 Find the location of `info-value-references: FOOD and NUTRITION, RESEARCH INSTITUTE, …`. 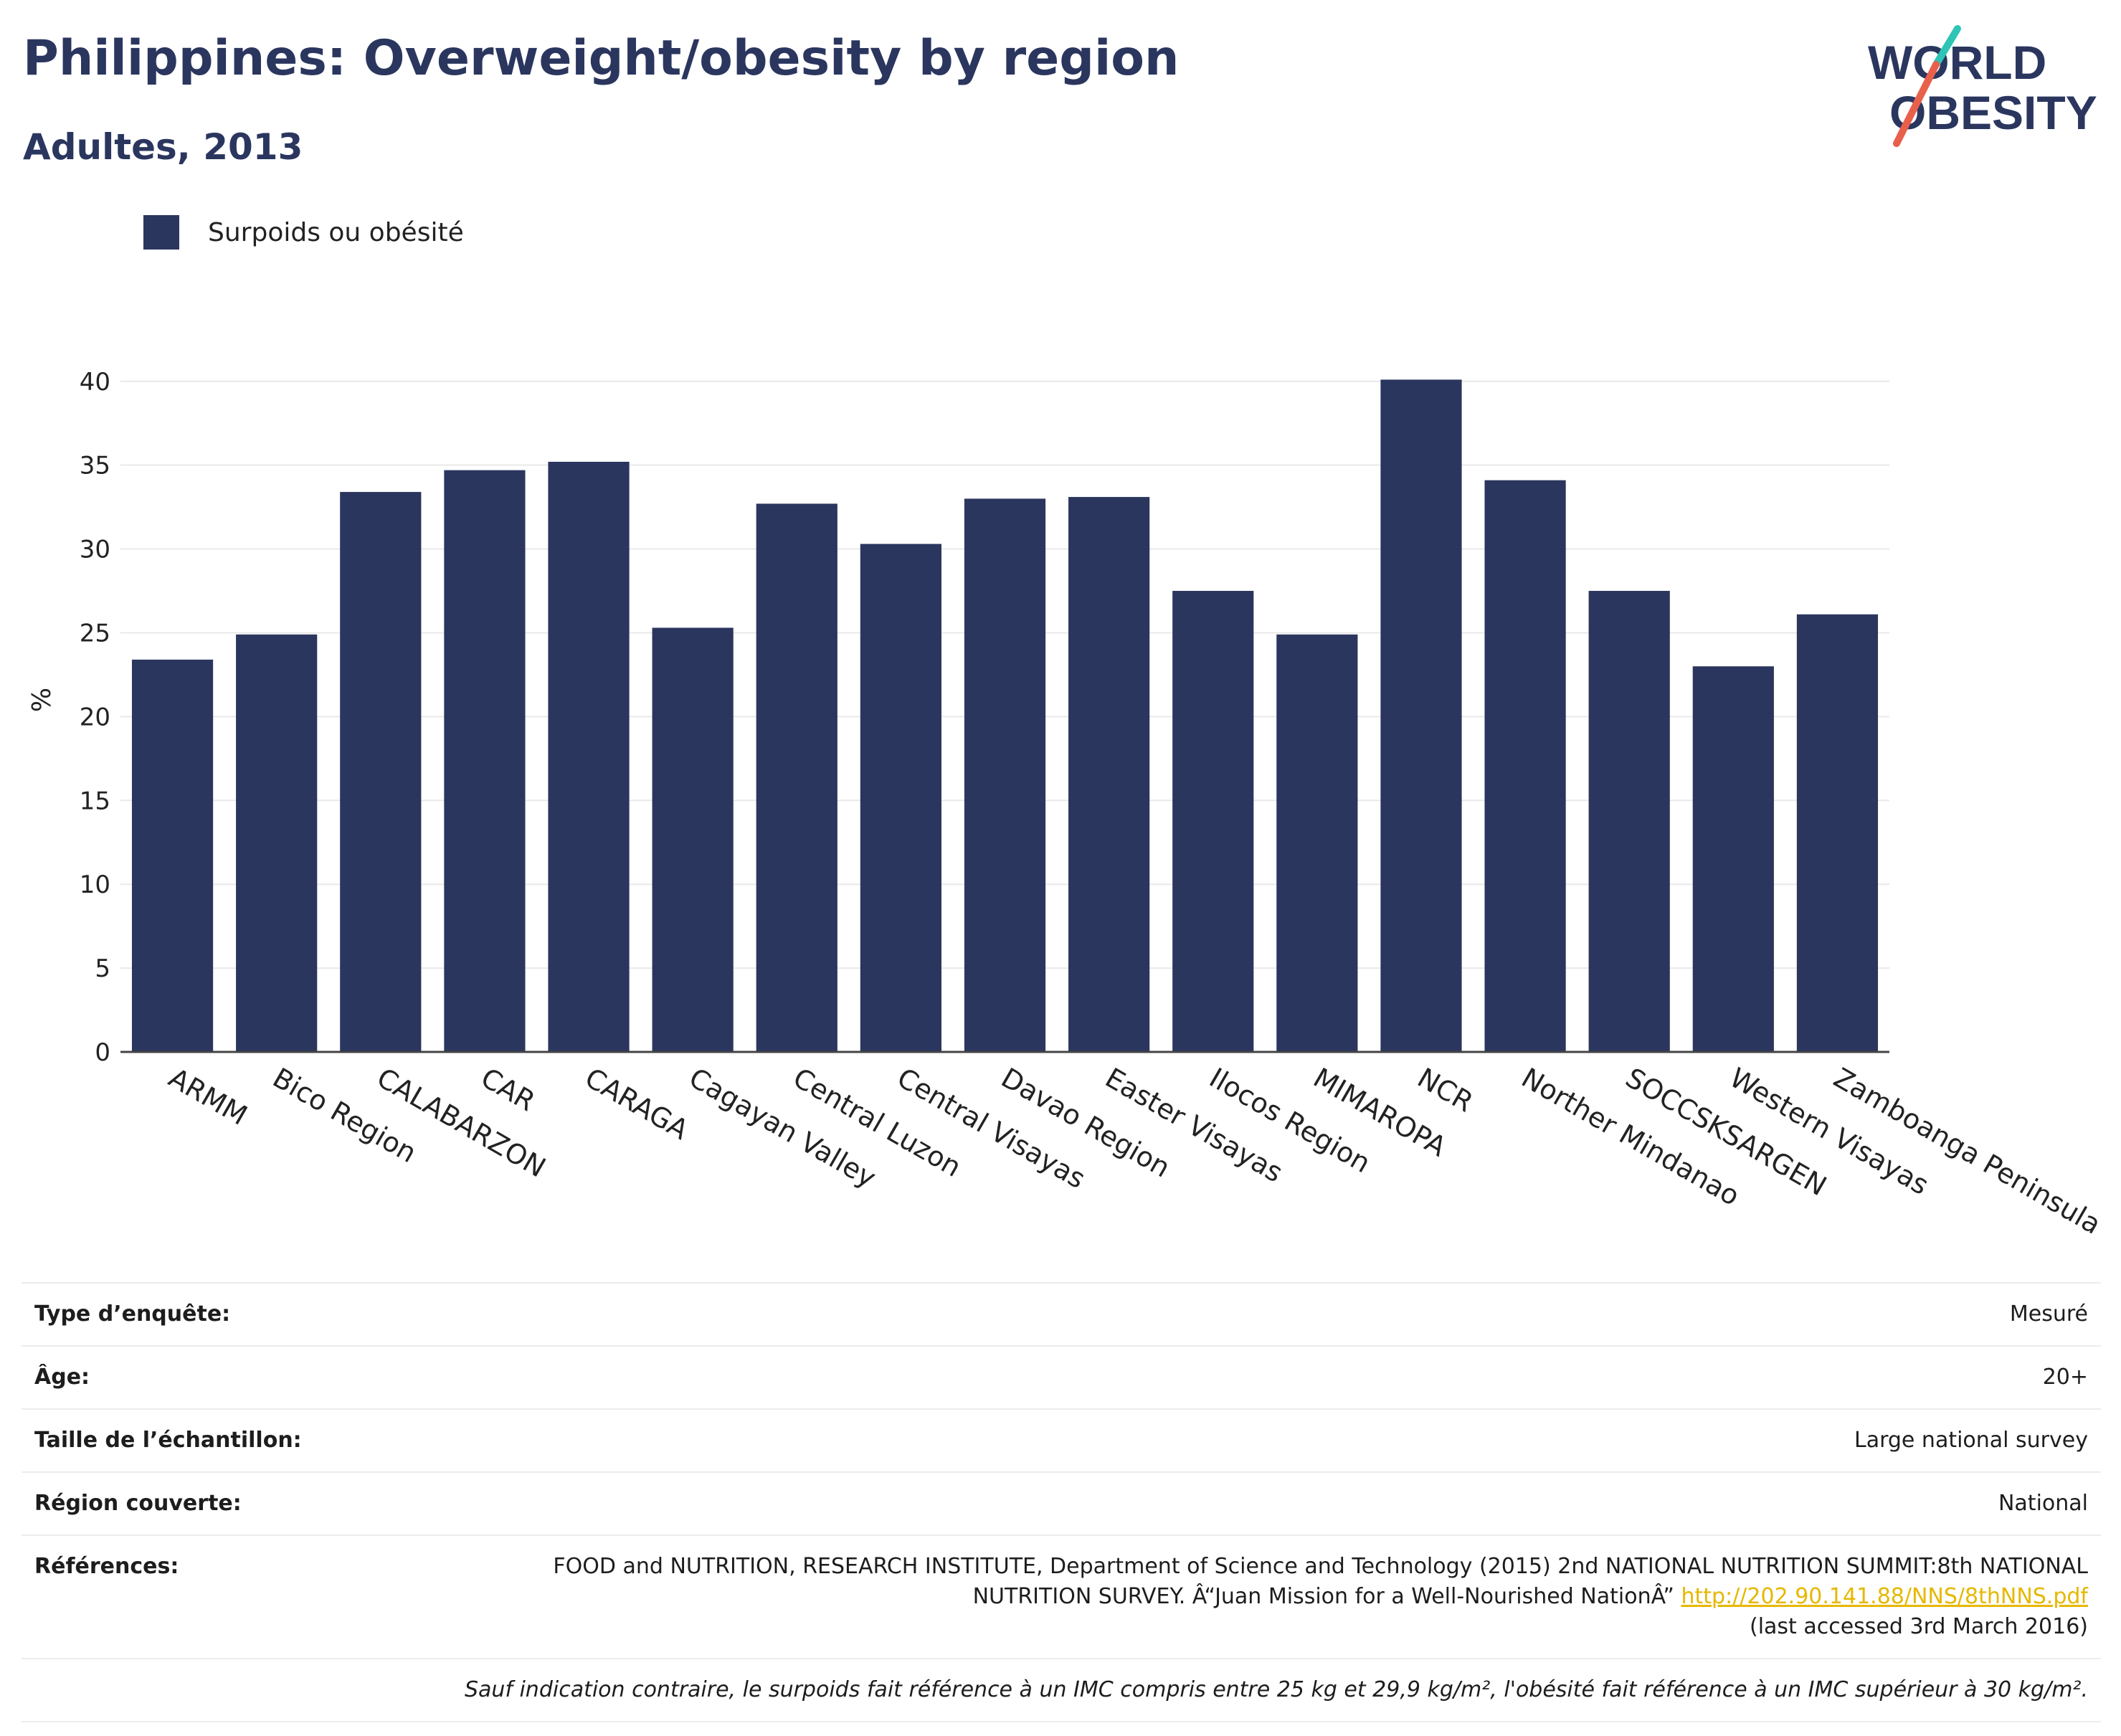

info-value-references: FOOD and NUTRITION, RESEARCH INSTITUTE, … is located at coordinates (1317, 1597).